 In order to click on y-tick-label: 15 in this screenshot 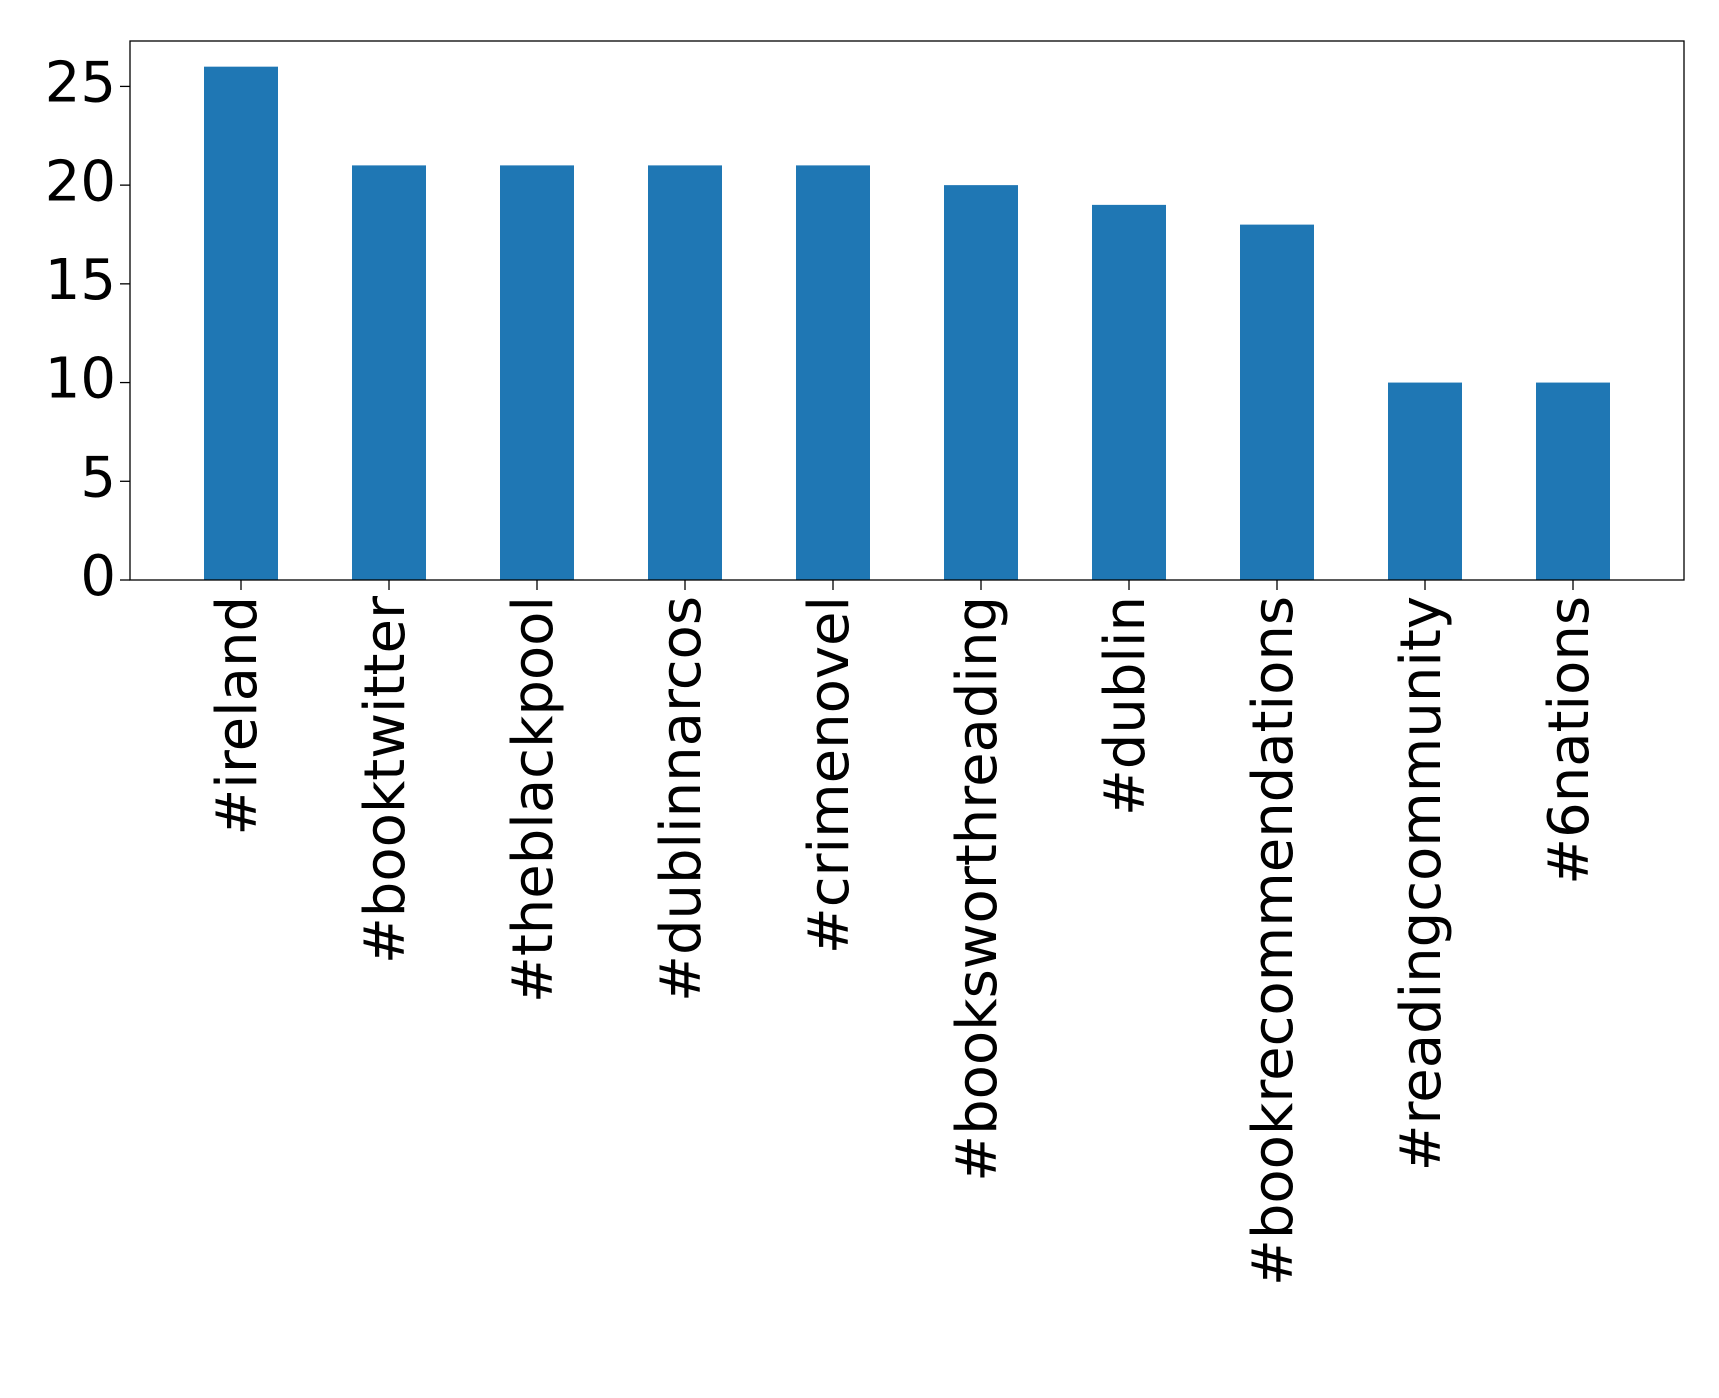, I will do `click(80, 280)`.